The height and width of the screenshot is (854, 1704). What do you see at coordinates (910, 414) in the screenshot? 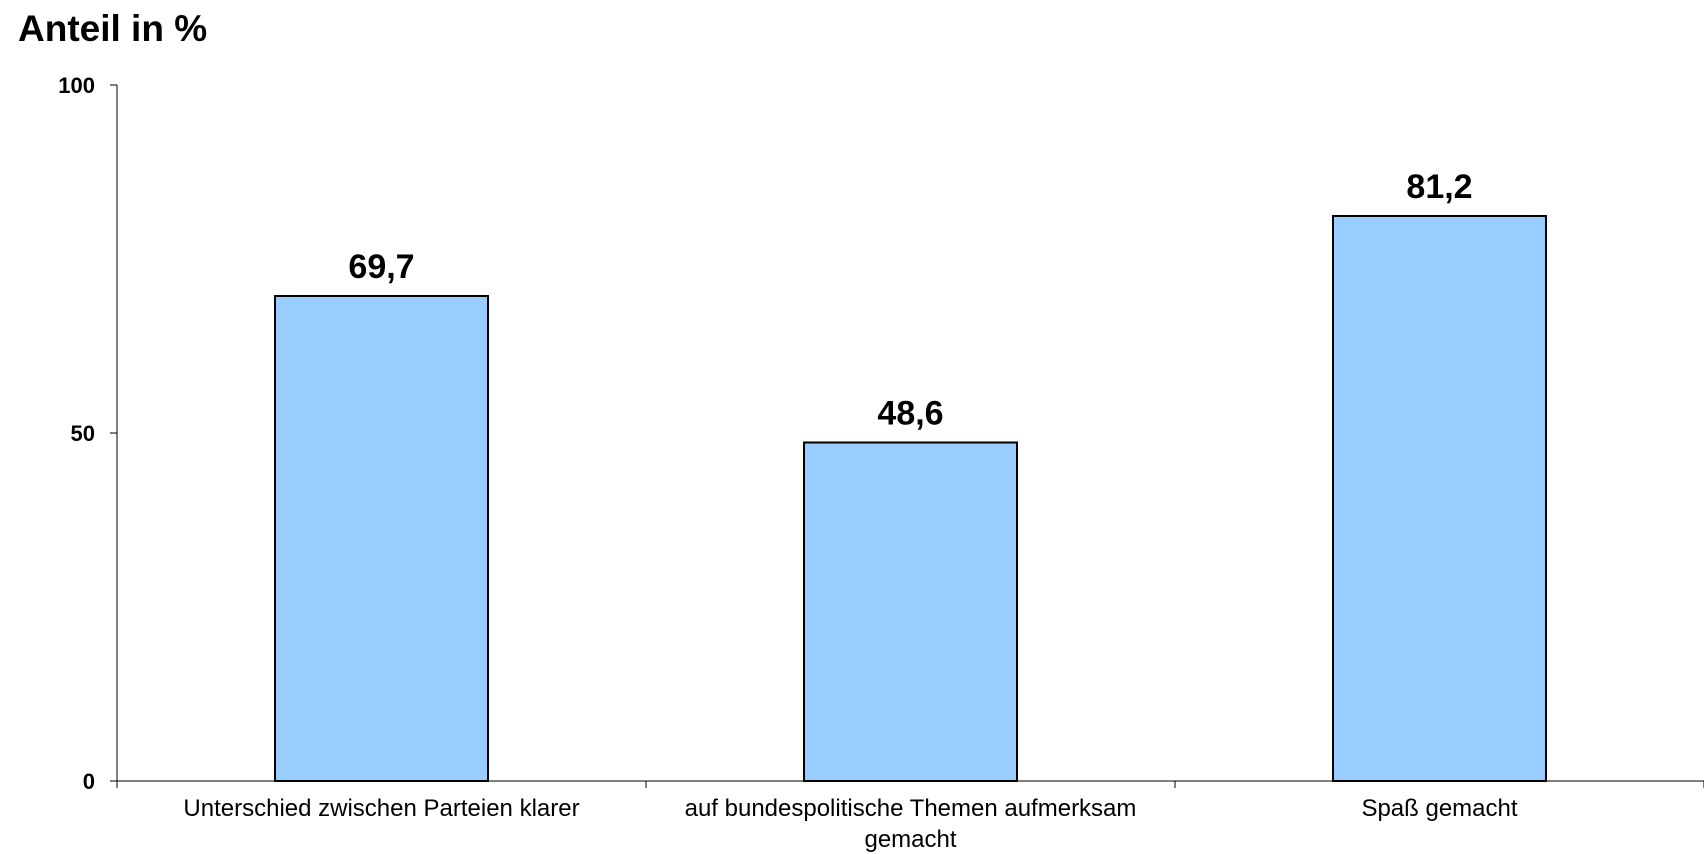
I see `bar-value-label: 48,6` at bounding box center [910, 414].